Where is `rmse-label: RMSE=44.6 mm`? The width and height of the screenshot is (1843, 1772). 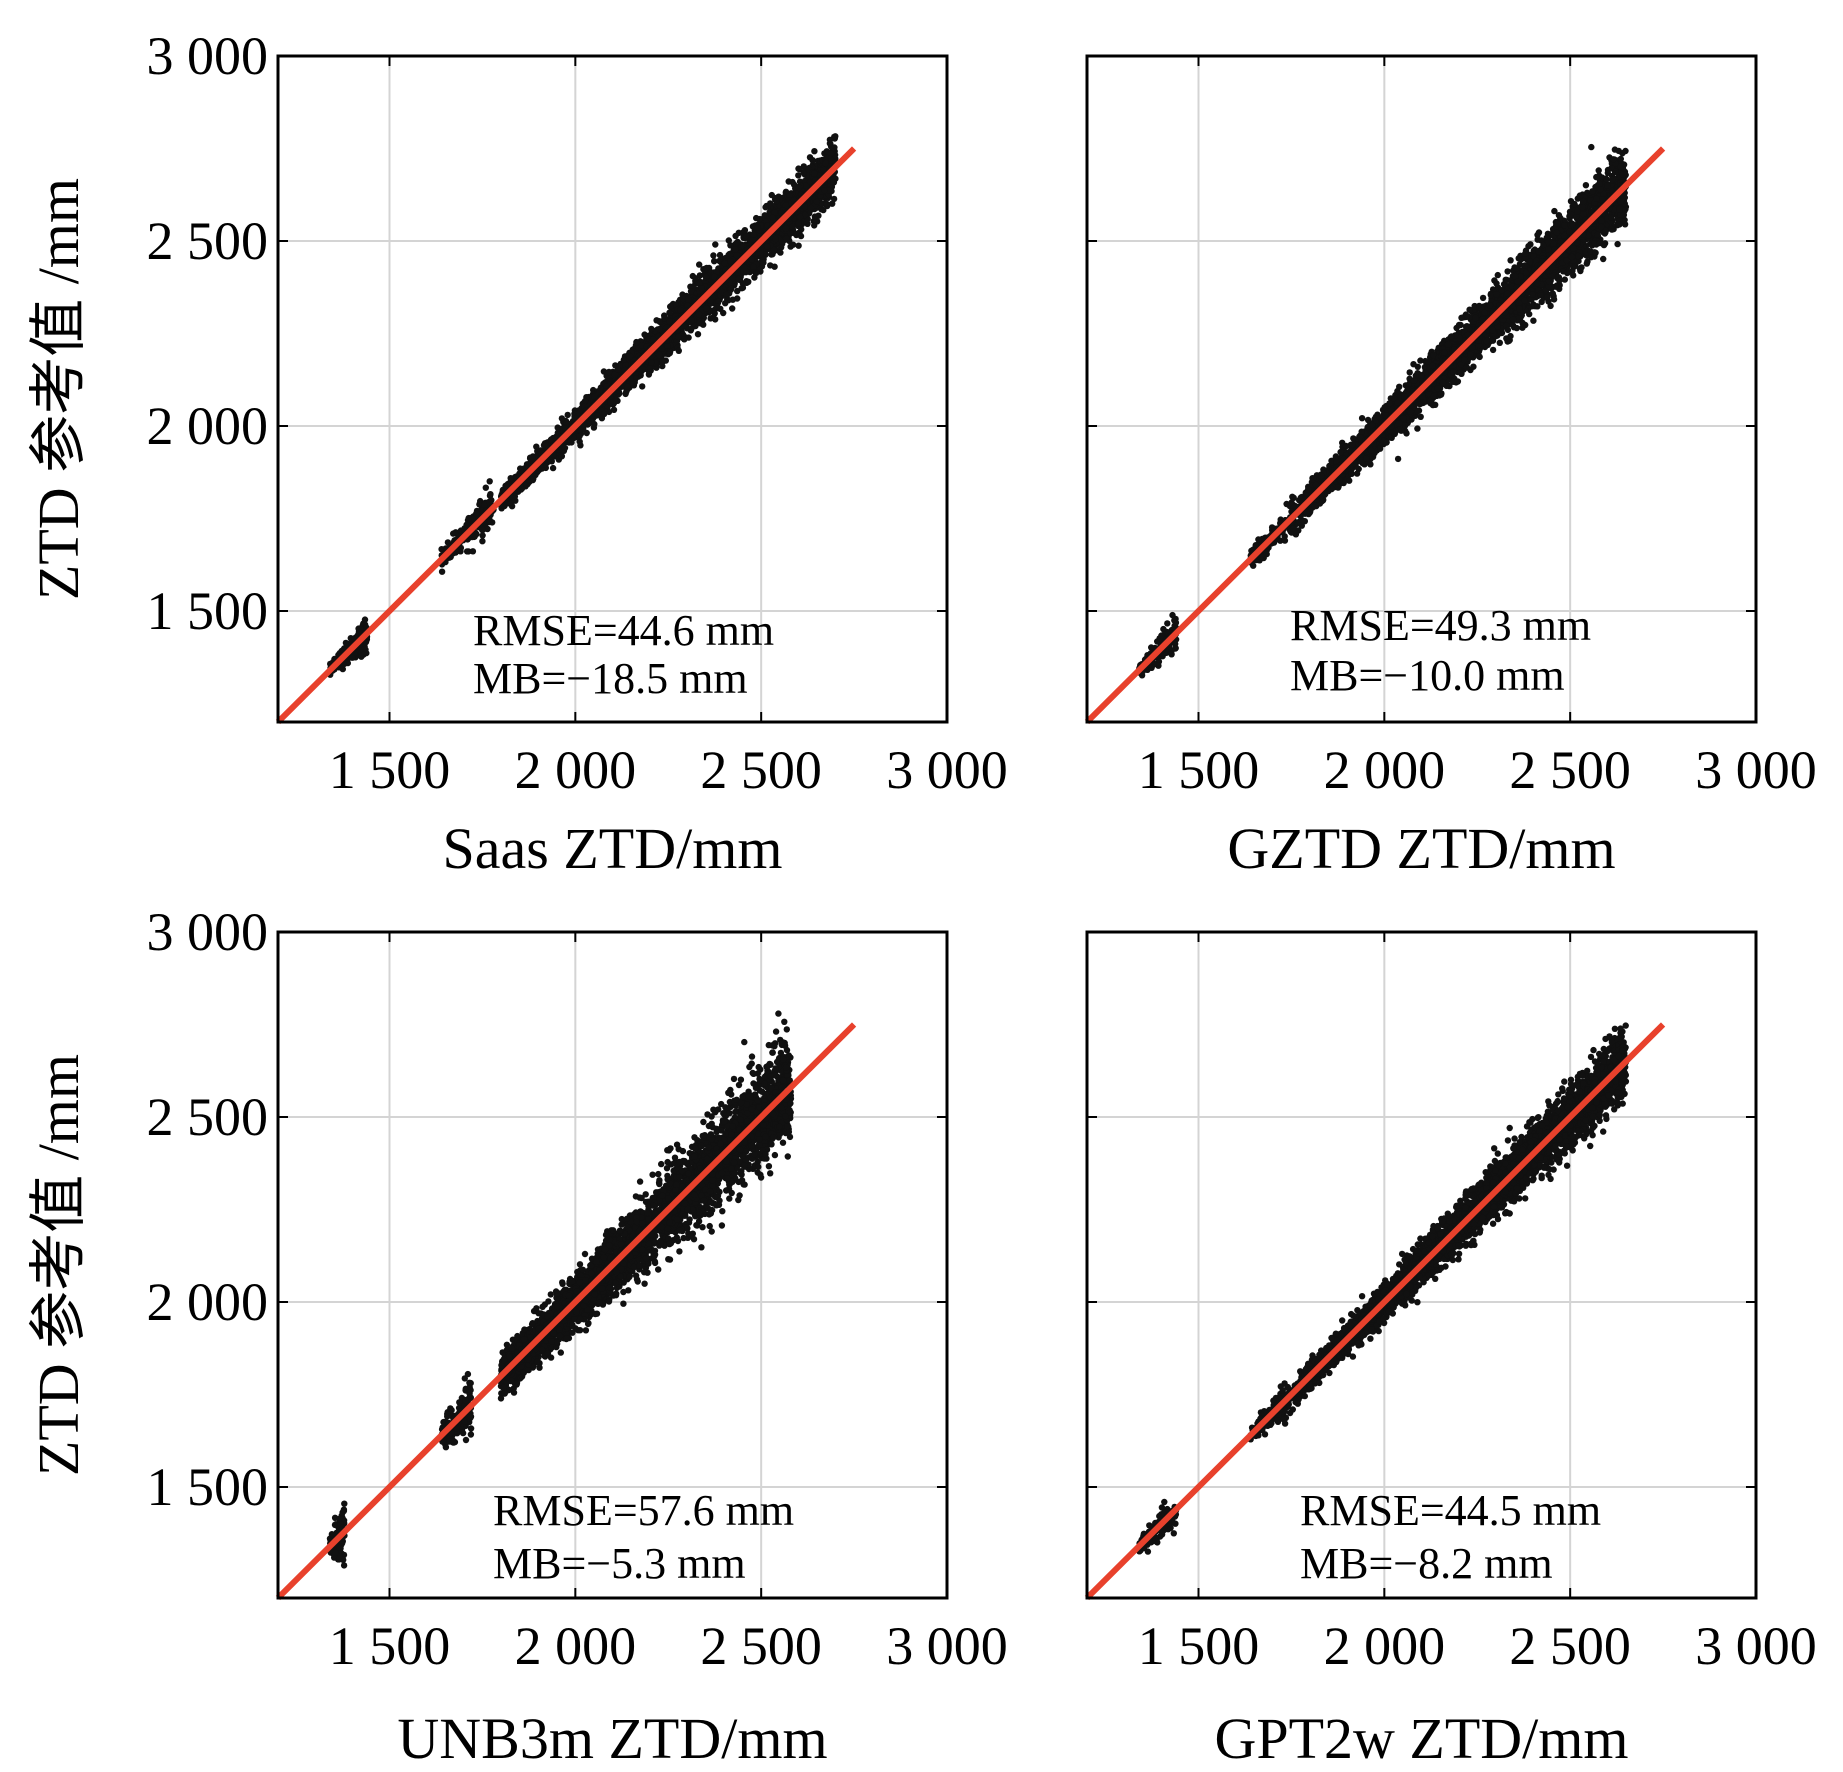 rmse-label: RMSE=44.6 mm is located at coordinates (623, 630).